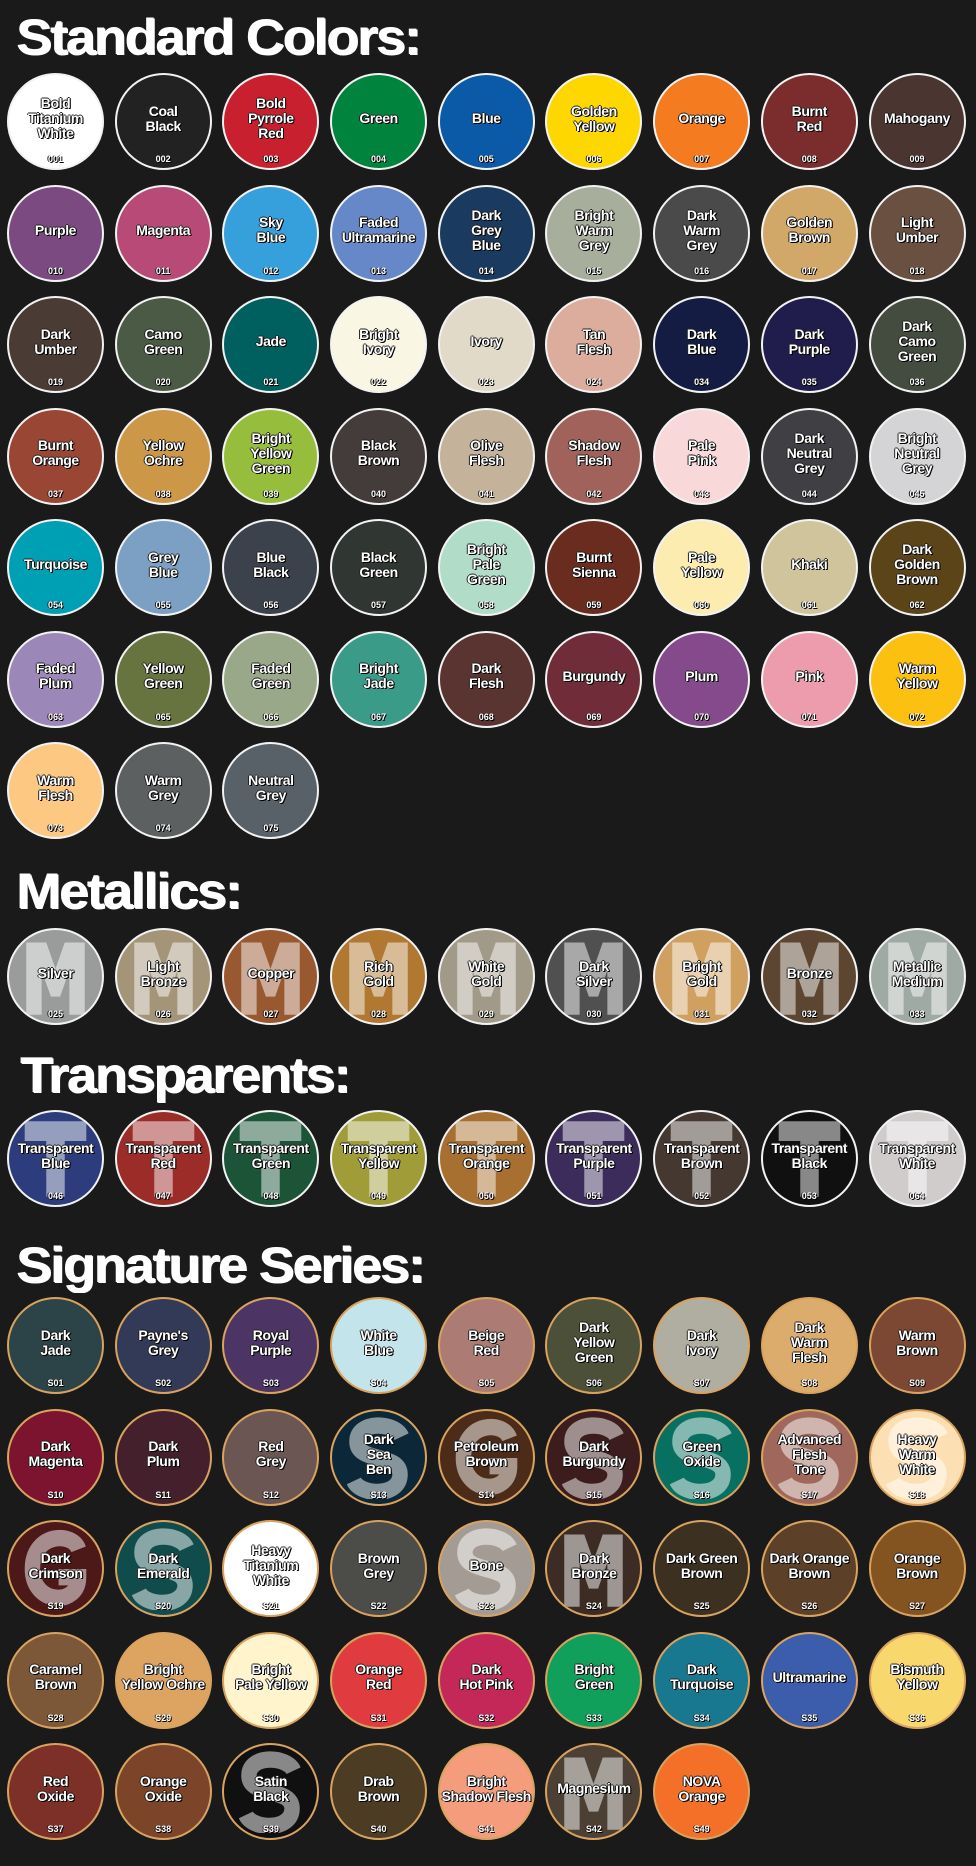  What do you see at coordinates (379, 1345) in the screenshot?
I see `color-swatch-s04: White Blue S04` at bounding box center [379, 1345].